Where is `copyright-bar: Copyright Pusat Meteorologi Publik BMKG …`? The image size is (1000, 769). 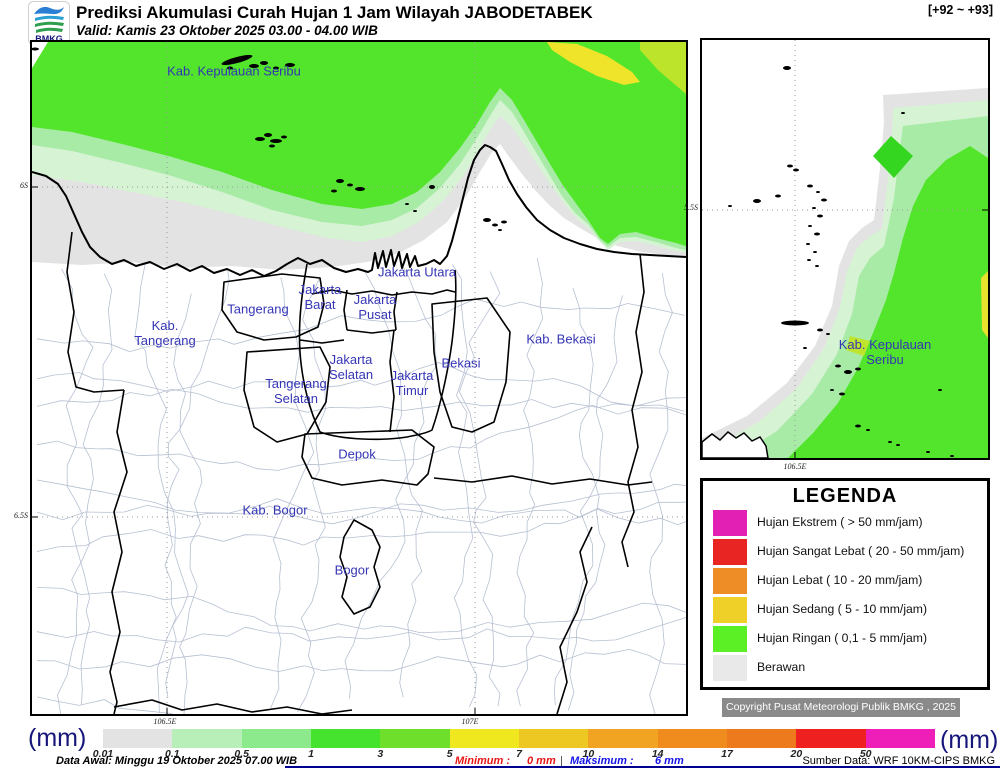
copyright-bar: Copyright Pusat Meteorologi Publik BMKG … is located at coordinates (841, 707).